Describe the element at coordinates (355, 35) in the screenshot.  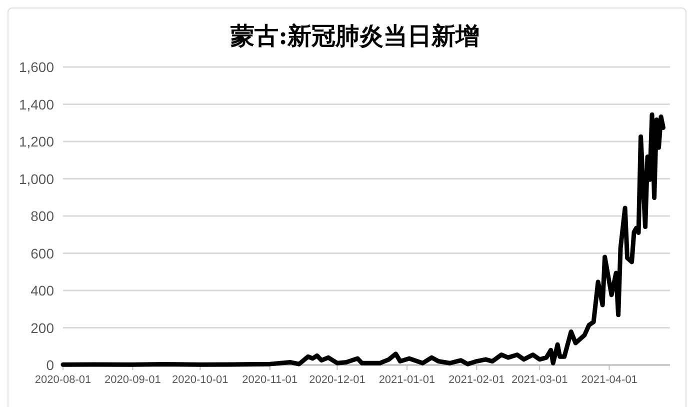
I see `chart-title: 蒙古:新冠肺炎当日新增` at that location.